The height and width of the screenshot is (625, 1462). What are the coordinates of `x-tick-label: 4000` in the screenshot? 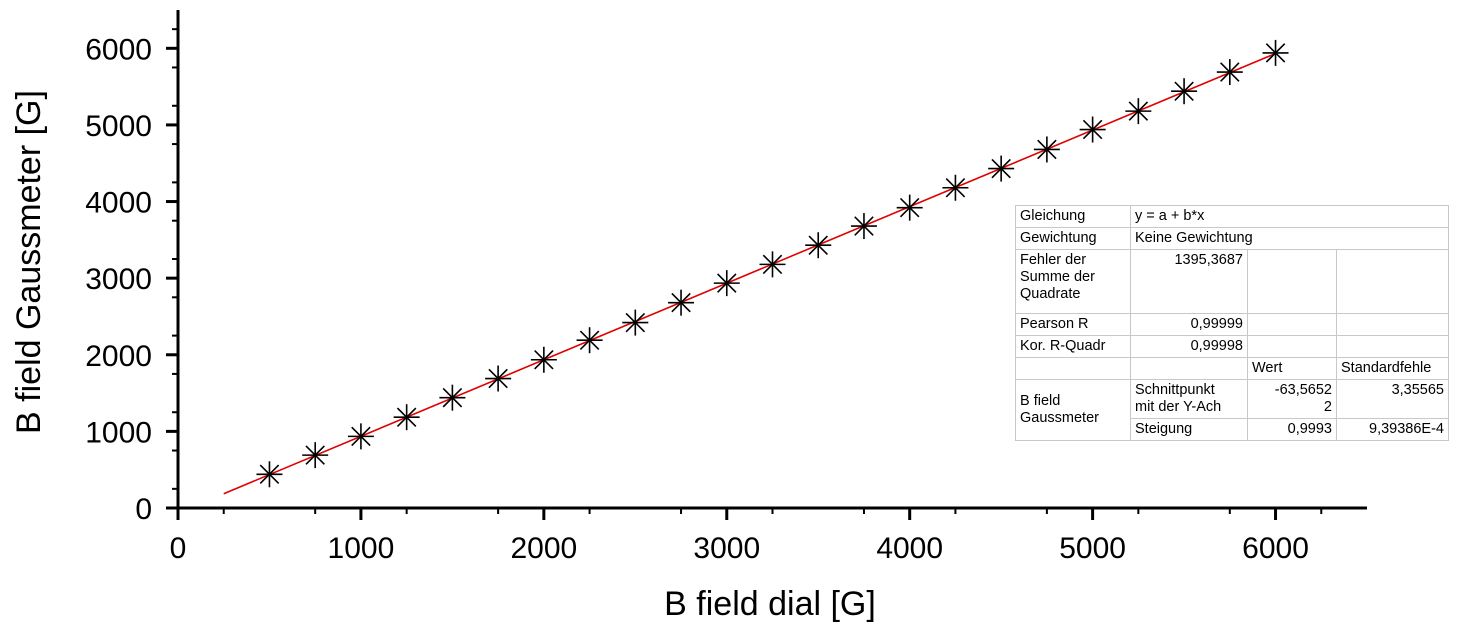 It's located at (909, 548).